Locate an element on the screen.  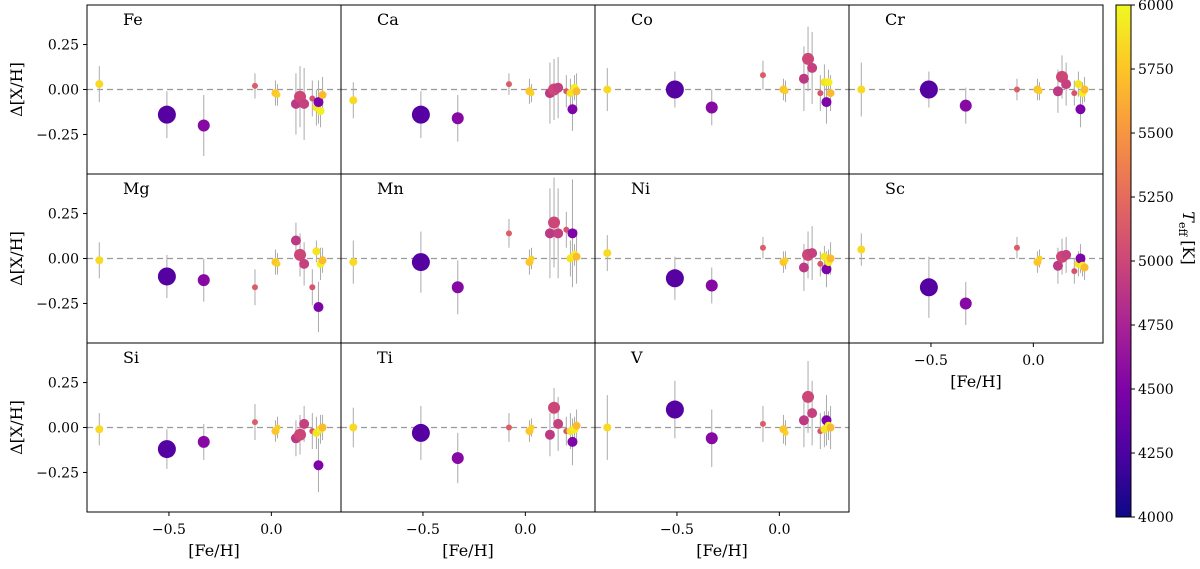
colorbar-tick-label: 6000 is located at coordinates (1156, 7).